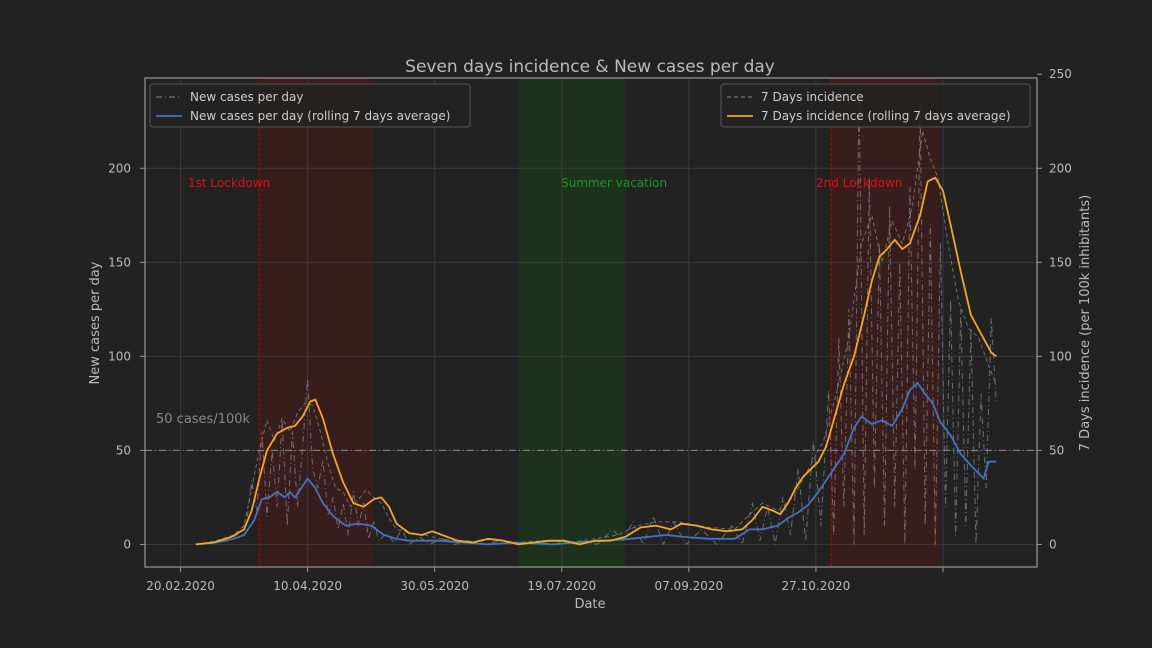 This screenshot has height=648, width=1152. I want to click on y-left-tick-label: 50, so click(123, 450).